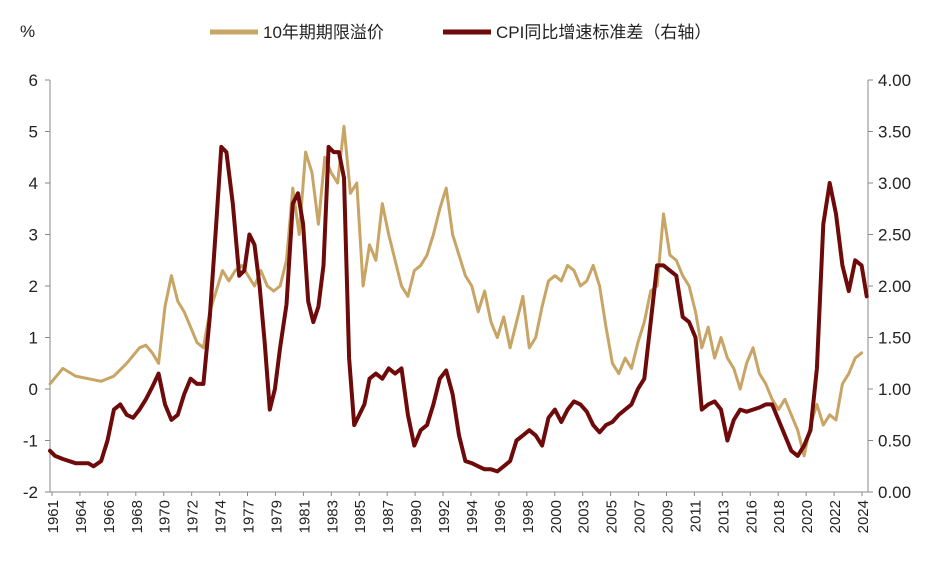 This screenshot has width=951, height=571. What do you see at coordinates (894, 492) in the screenshot?
I see `right-tick-label: 0.00` at bounding box center [894, 492].